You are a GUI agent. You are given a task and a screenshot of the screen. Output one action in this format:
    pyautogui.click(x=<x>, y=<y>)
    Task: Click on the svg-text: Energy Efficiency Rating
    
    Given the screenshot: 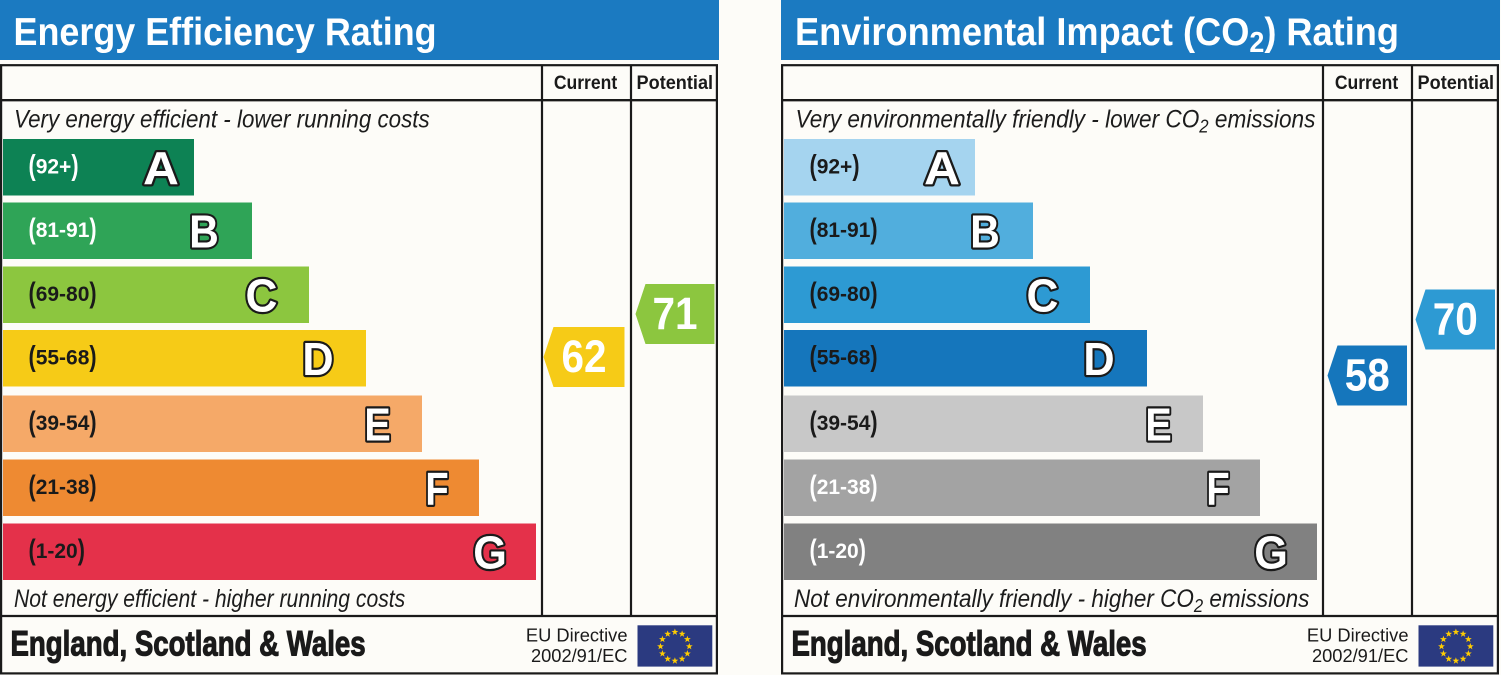 What is the action you would take?
    pyautogui.click(x=225, y=32)
    